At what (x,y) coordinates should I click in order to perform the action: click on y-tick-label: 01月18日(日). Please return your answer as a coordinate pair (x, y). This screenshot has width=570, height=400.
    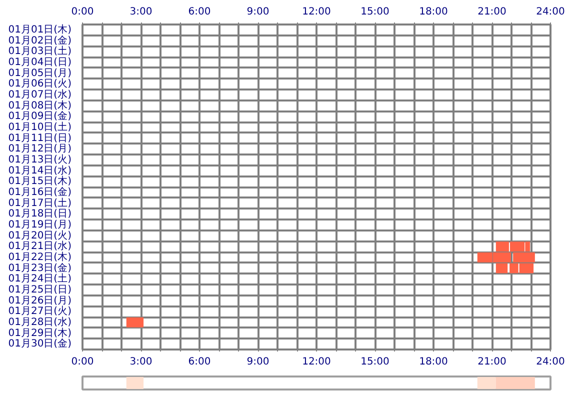
    Looking at the image, I should click on (40, 214).